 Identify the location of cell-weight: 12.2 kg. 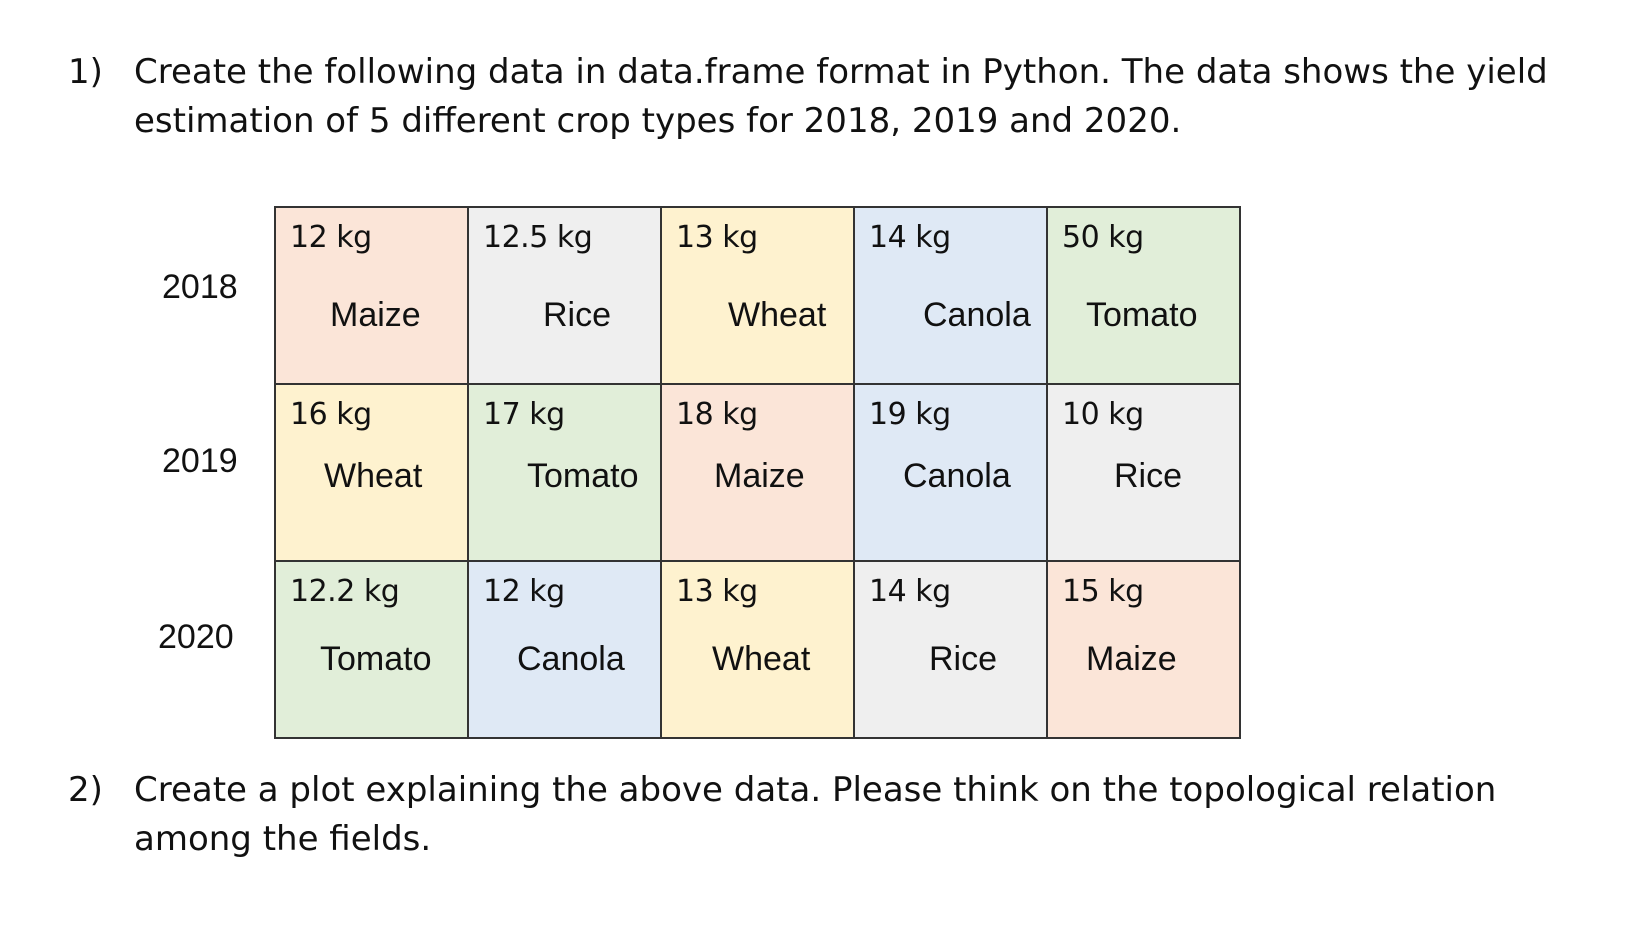
(345, 591).